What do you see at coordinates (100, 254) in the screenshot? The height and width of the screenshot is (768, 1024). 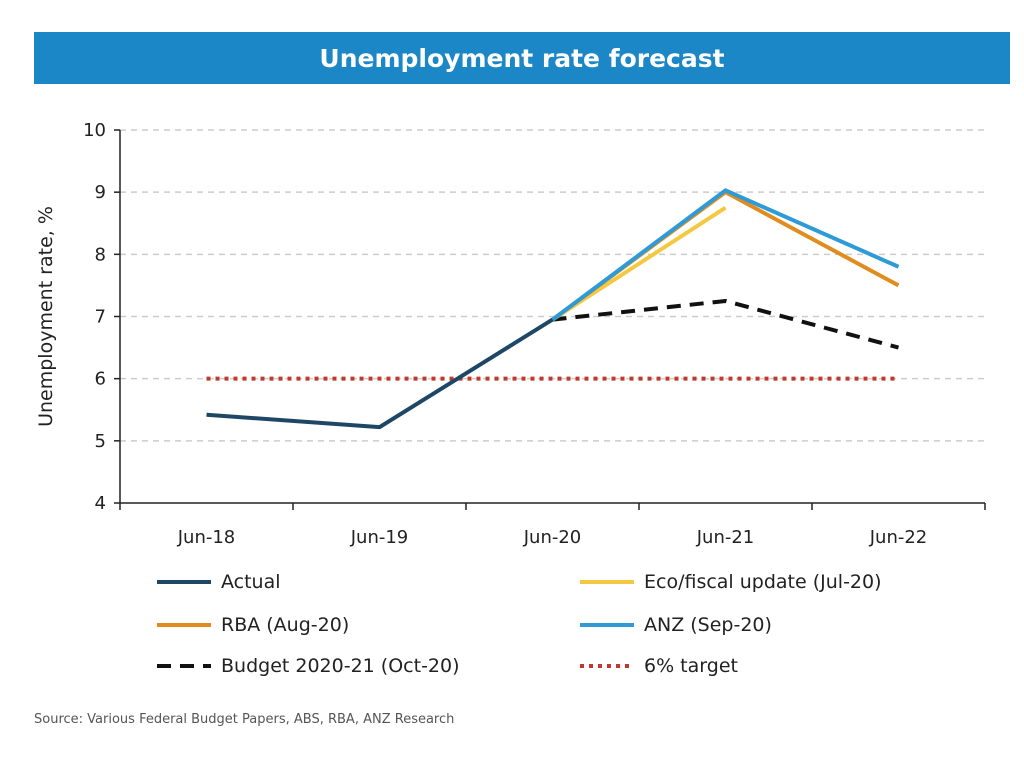 I see `y-tick-label: 8` at bounding box center [100, 254].